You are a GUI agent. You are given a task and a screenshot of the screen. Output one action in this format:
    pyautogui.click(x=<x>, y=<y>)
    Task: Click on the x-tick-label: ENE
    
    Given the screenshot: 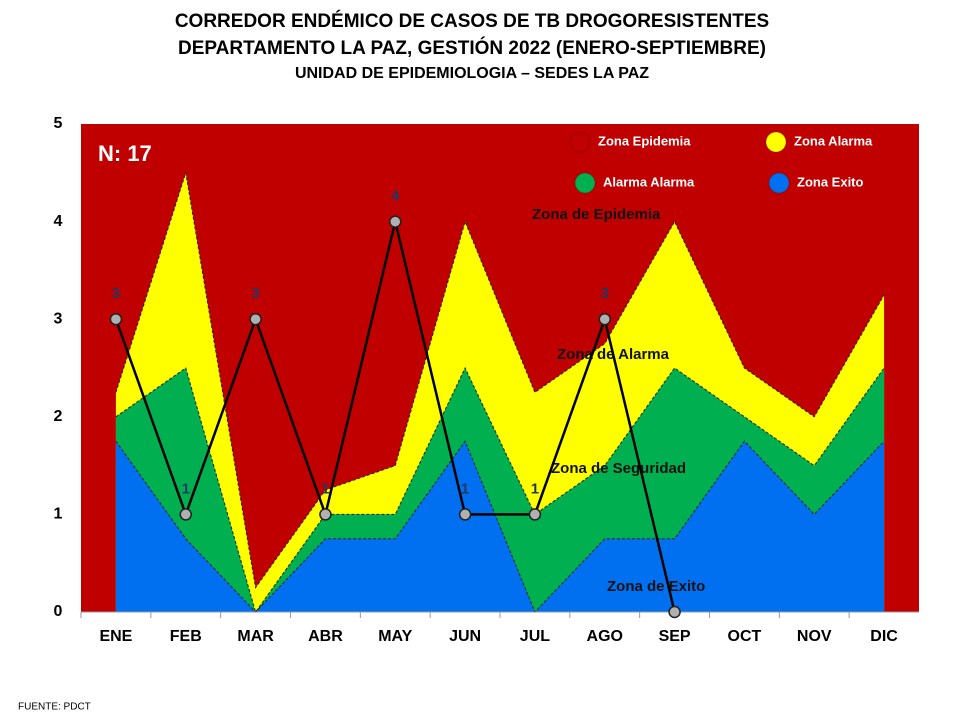 What is the action you would take?
    pyautogui.click(x=115, y=636)
    